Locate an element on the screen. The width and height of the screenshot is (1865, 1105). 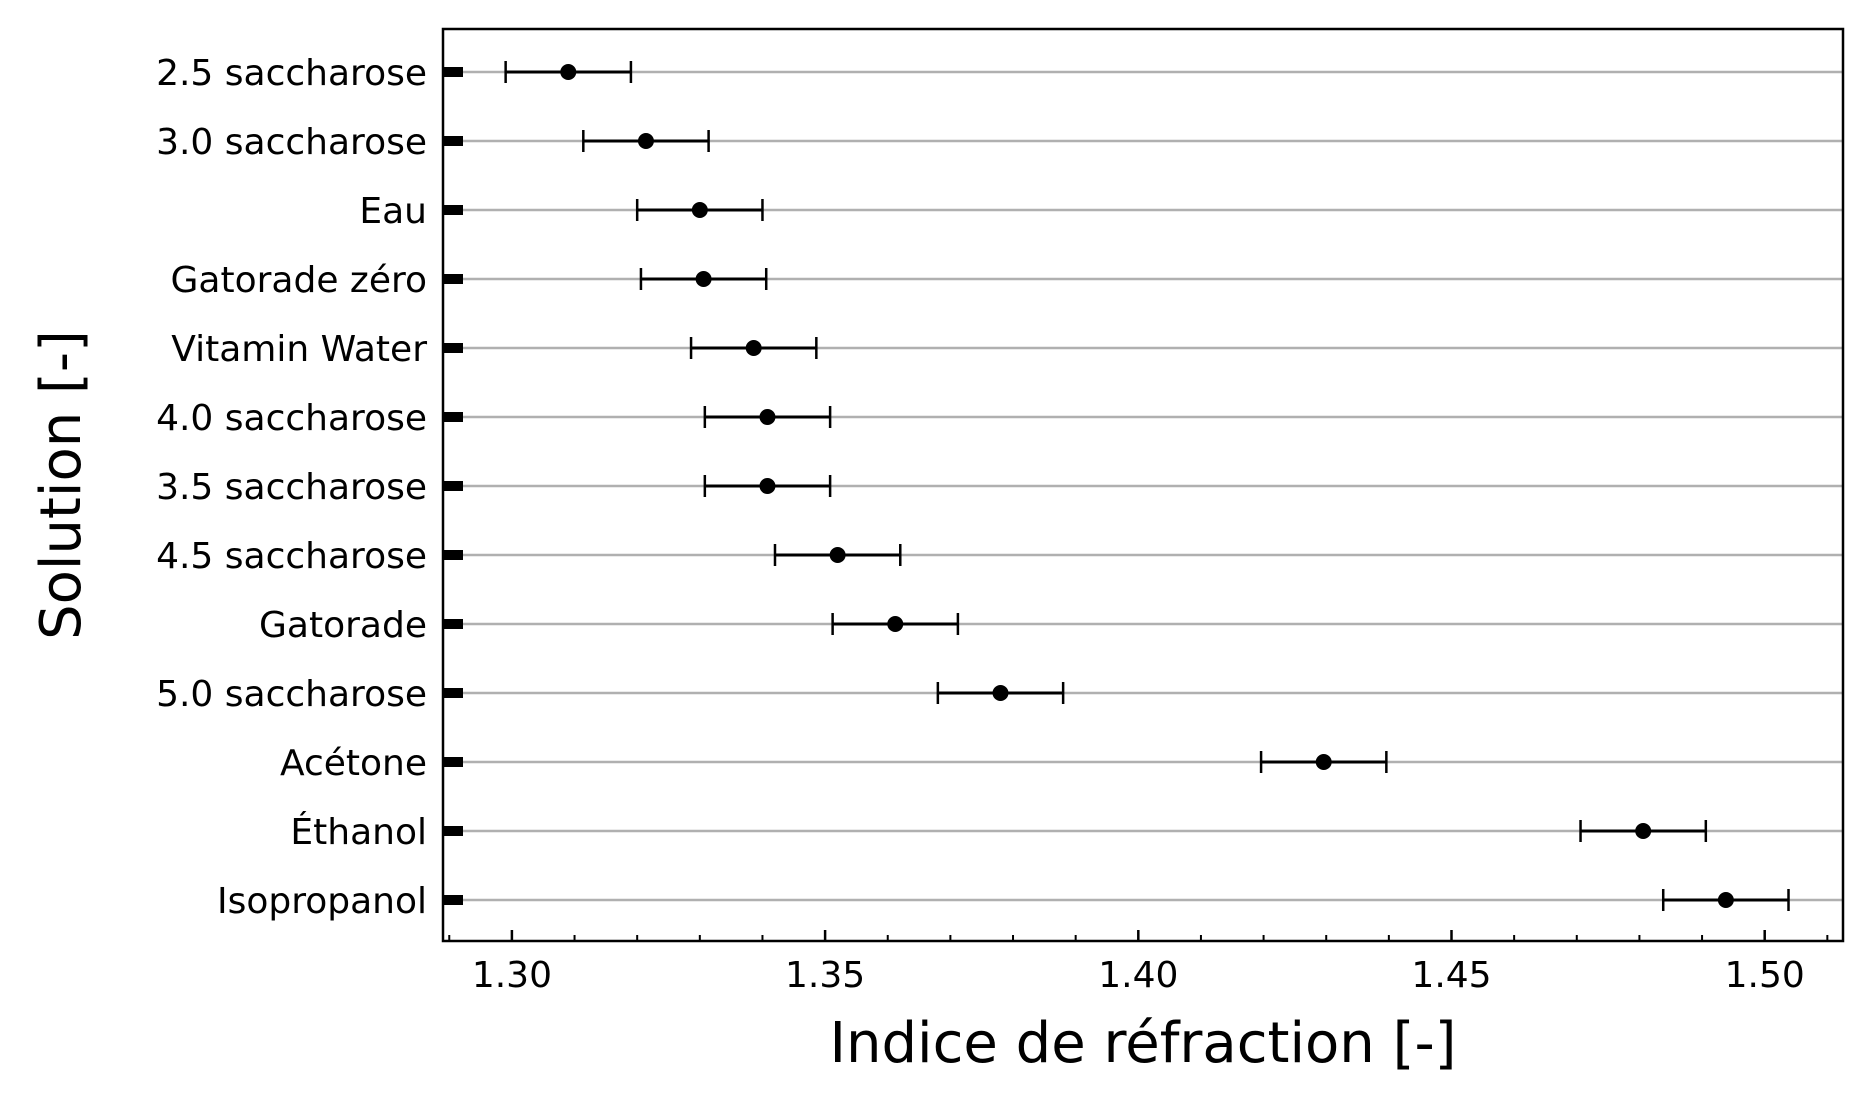
y-tick-label: Gatorade zéro is located at coordinates (299, 280).